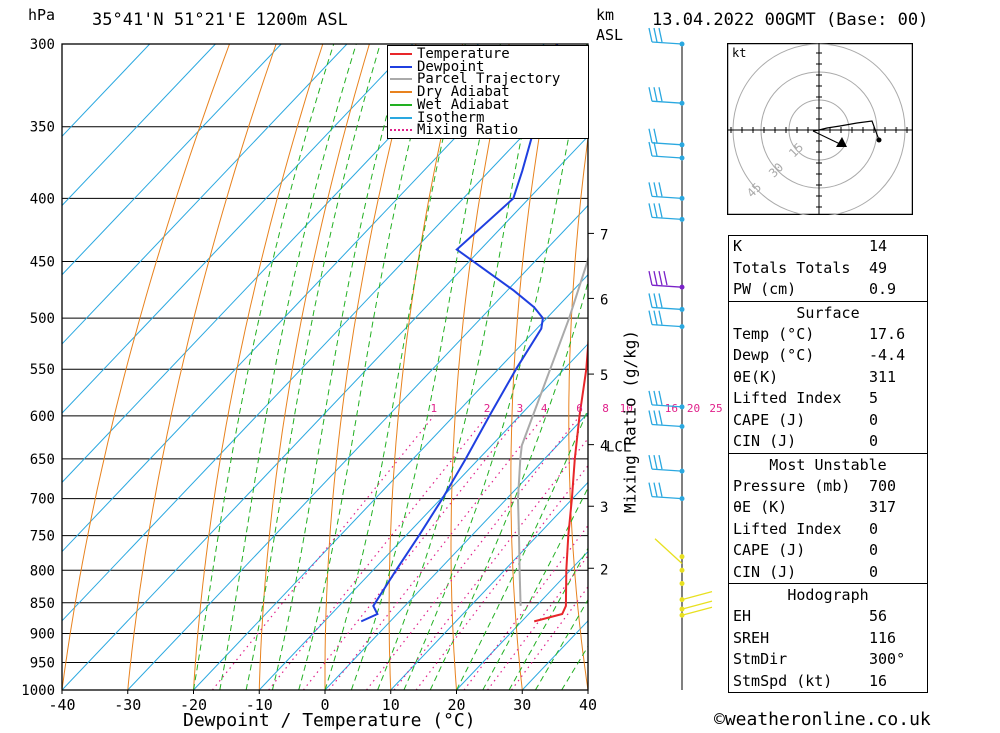  What do you see at coordinates (604, 447) in the screenshot?
I see `height-tick-label: 4` at bounding box center [604, 447].